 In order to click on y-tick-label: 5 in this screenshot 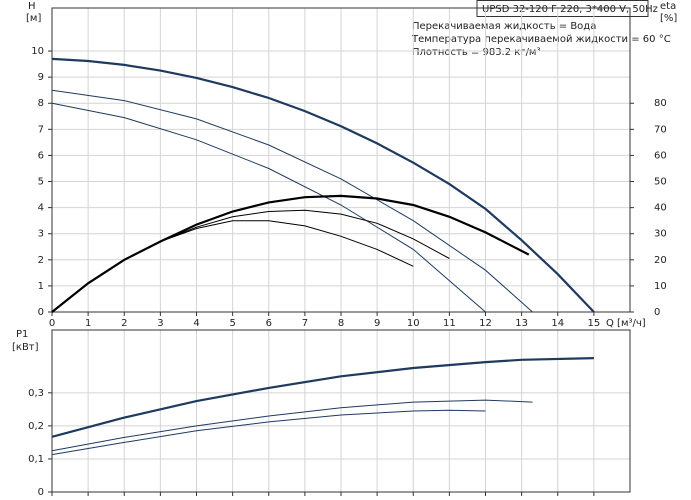, I will do `click(41, 182)`.